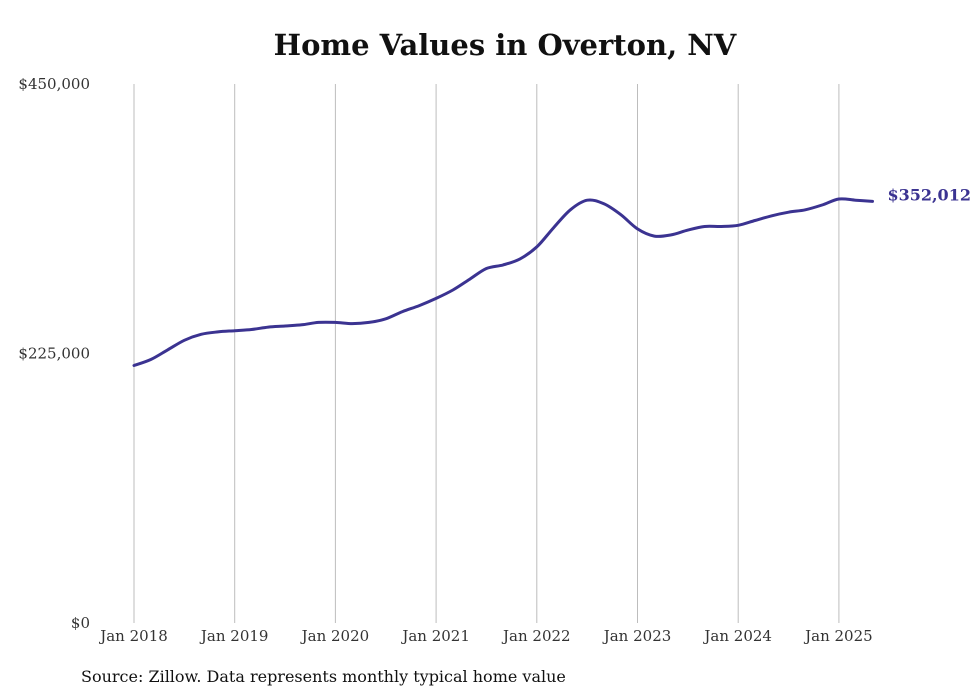 The height and width of the screenshot is (699, 980). What do you see at coordinates (838, 636) in the screenshot?
I see `x-tick-label: Jan 2025` at bounding box center [838, 636].